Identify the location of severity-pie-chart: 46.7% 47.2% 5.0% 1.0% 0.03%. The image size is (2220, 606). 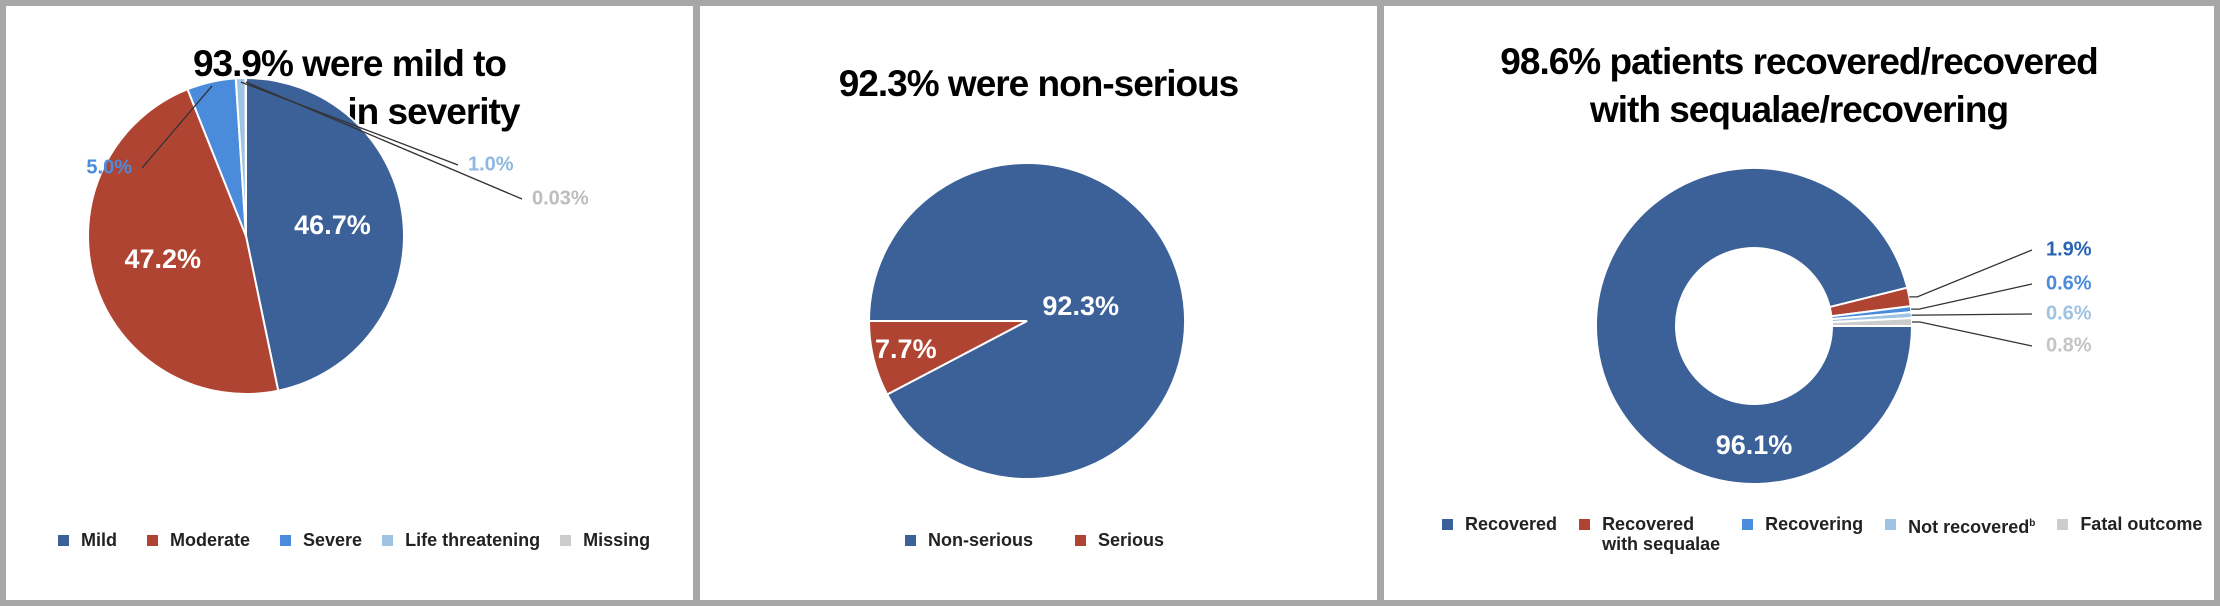
(337, 235).